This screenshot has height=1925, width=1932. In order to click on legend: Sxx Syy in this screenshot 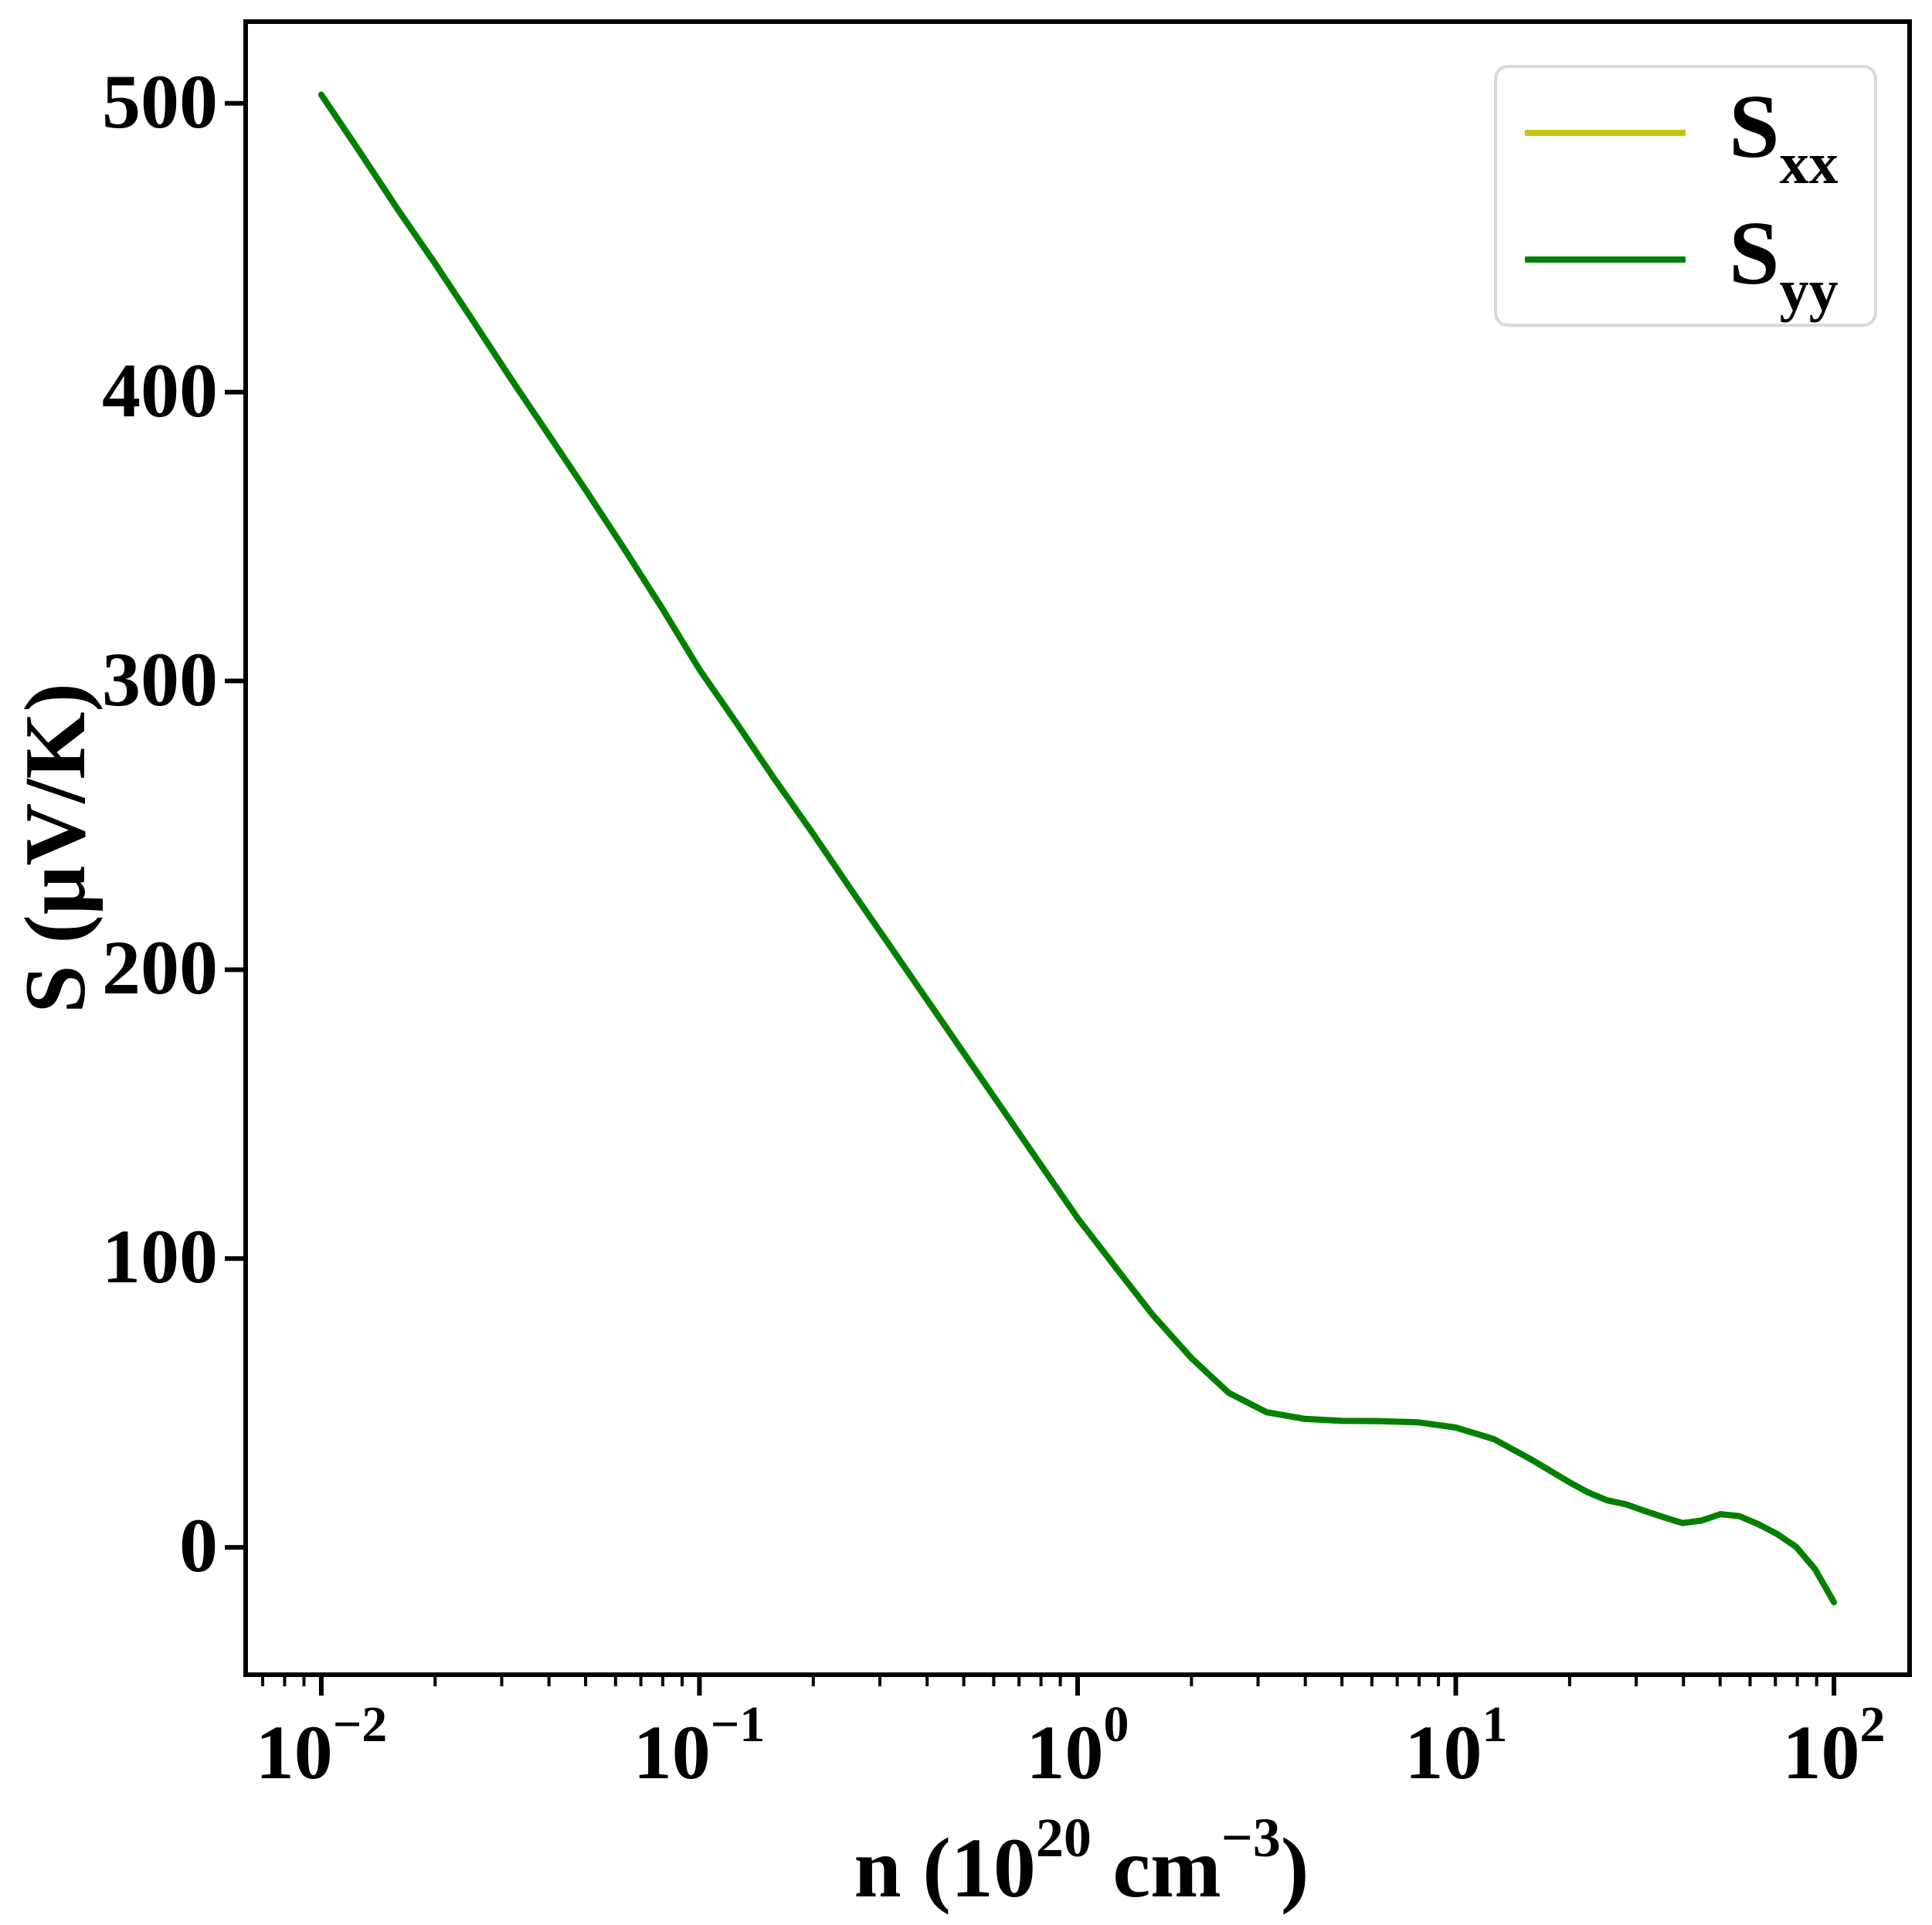, I will do `click(1686, 196)`.